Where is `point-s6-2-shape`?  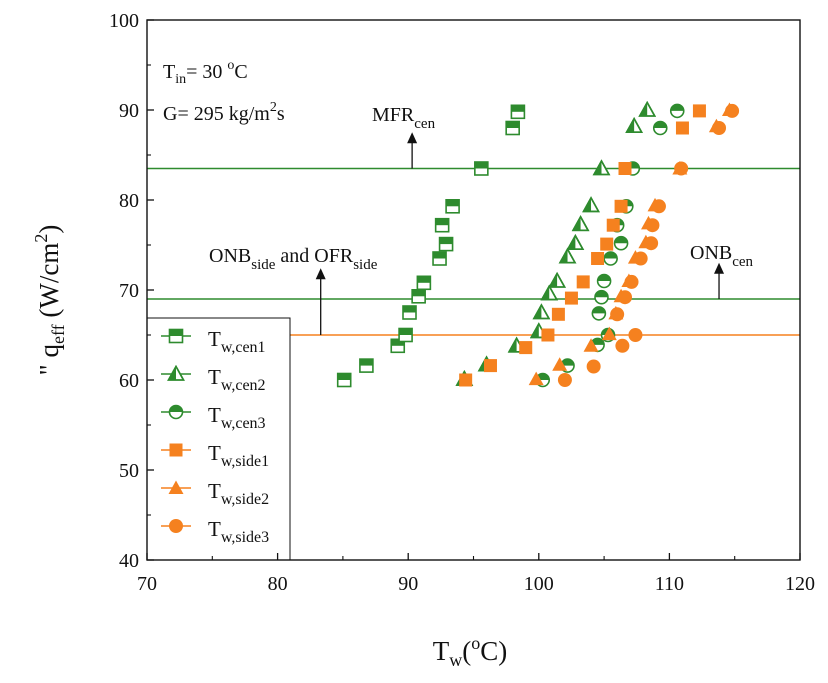
point-s6-2-shape is located at coordinates (593, 366).